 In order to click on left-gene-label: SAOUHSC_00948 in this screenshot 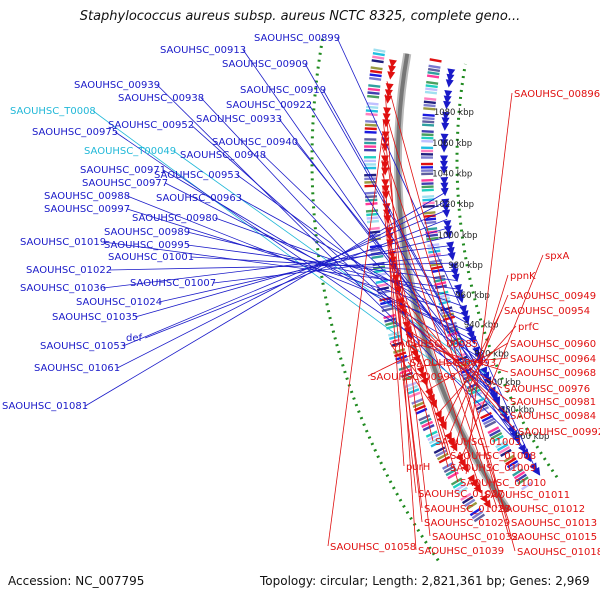, I will do `click(223, 155)`.